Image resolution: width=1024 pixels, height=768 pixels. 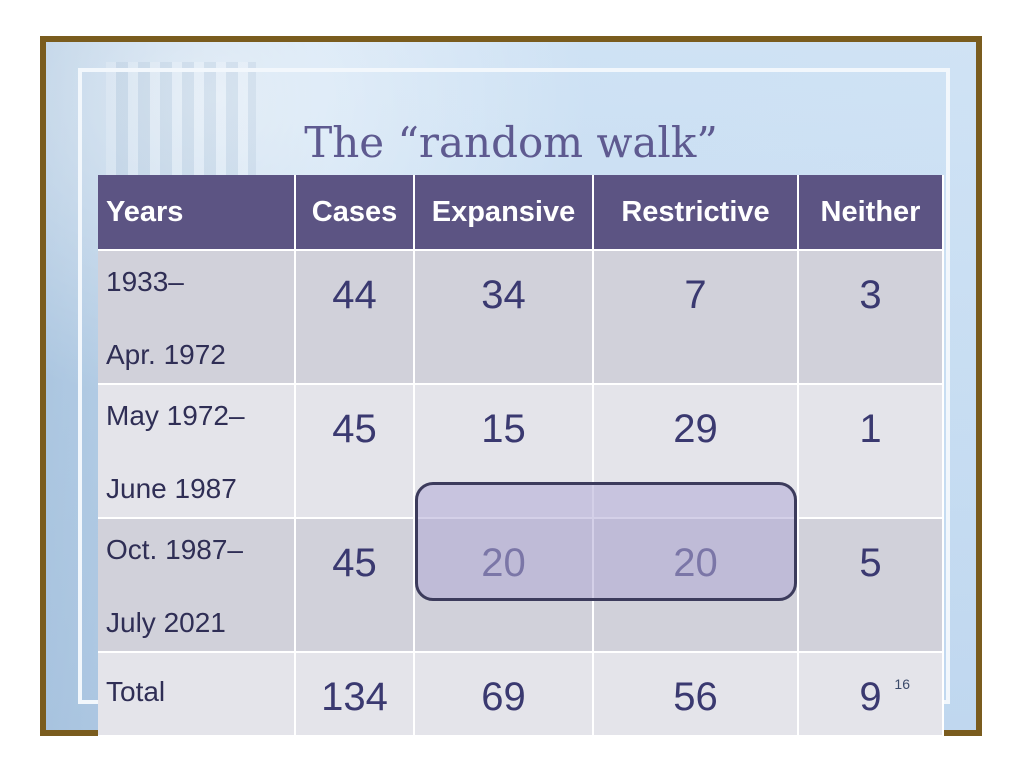 I want to click on expansive-cell: 34, so click(x=504, y=317).